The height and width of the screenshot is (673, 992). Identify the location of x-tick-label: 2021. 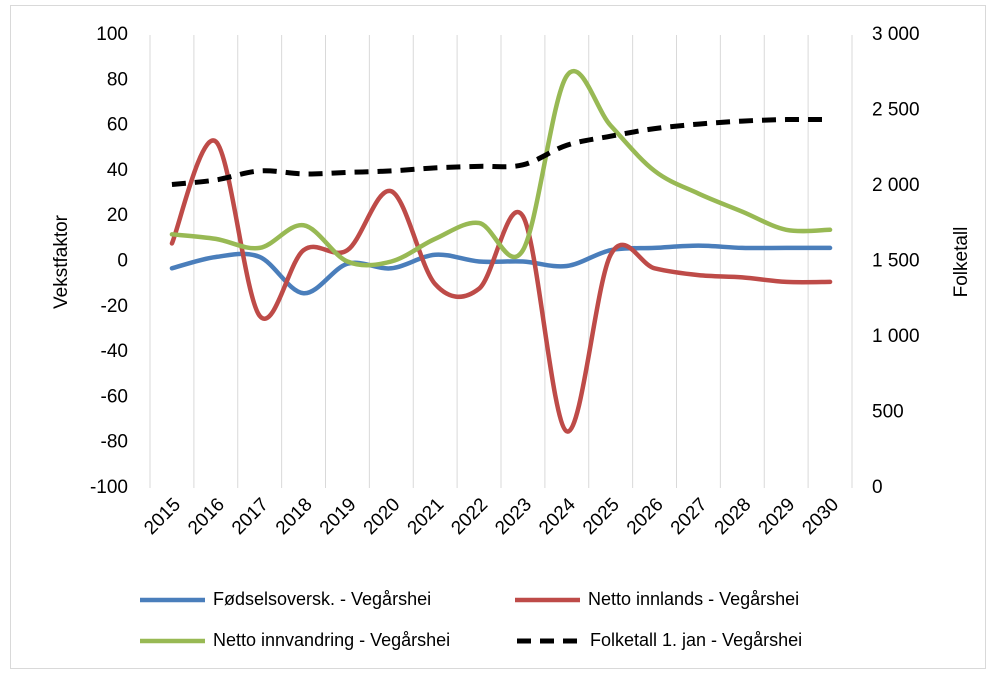
(426, 516).